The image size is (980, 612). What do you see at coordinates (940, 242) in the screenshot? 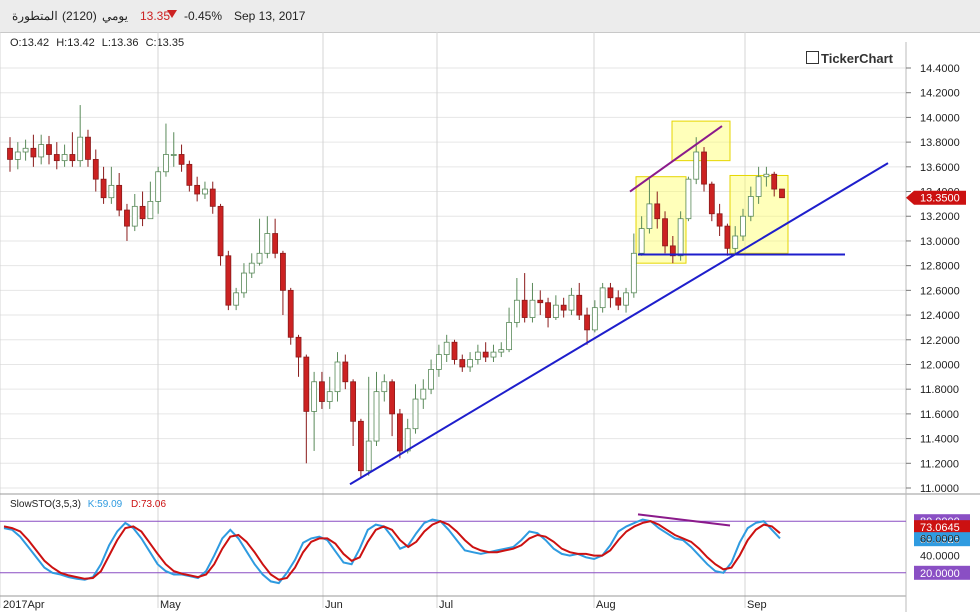
I see `y-tick-label: 13.0000` at bounding box center [940, 242].